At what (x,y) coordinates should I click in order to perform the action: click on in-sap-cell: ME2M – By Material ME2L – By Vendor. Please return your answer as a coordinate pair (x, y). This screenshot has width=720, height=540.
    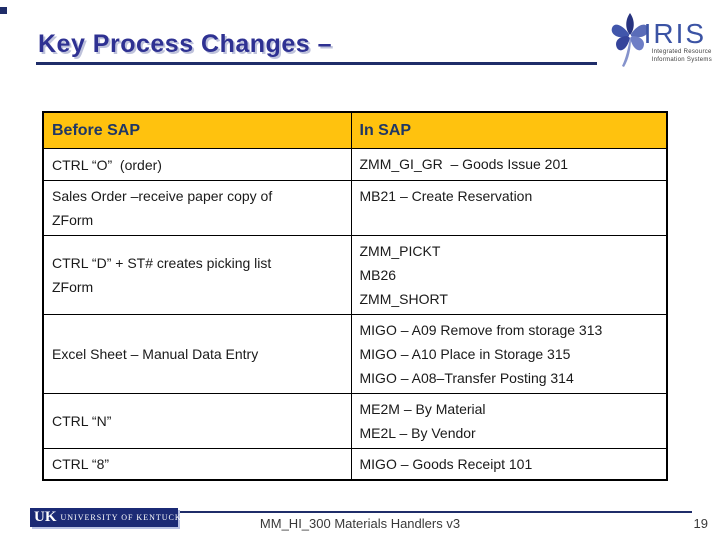
    Looking at the image, I should click on (509, 421).